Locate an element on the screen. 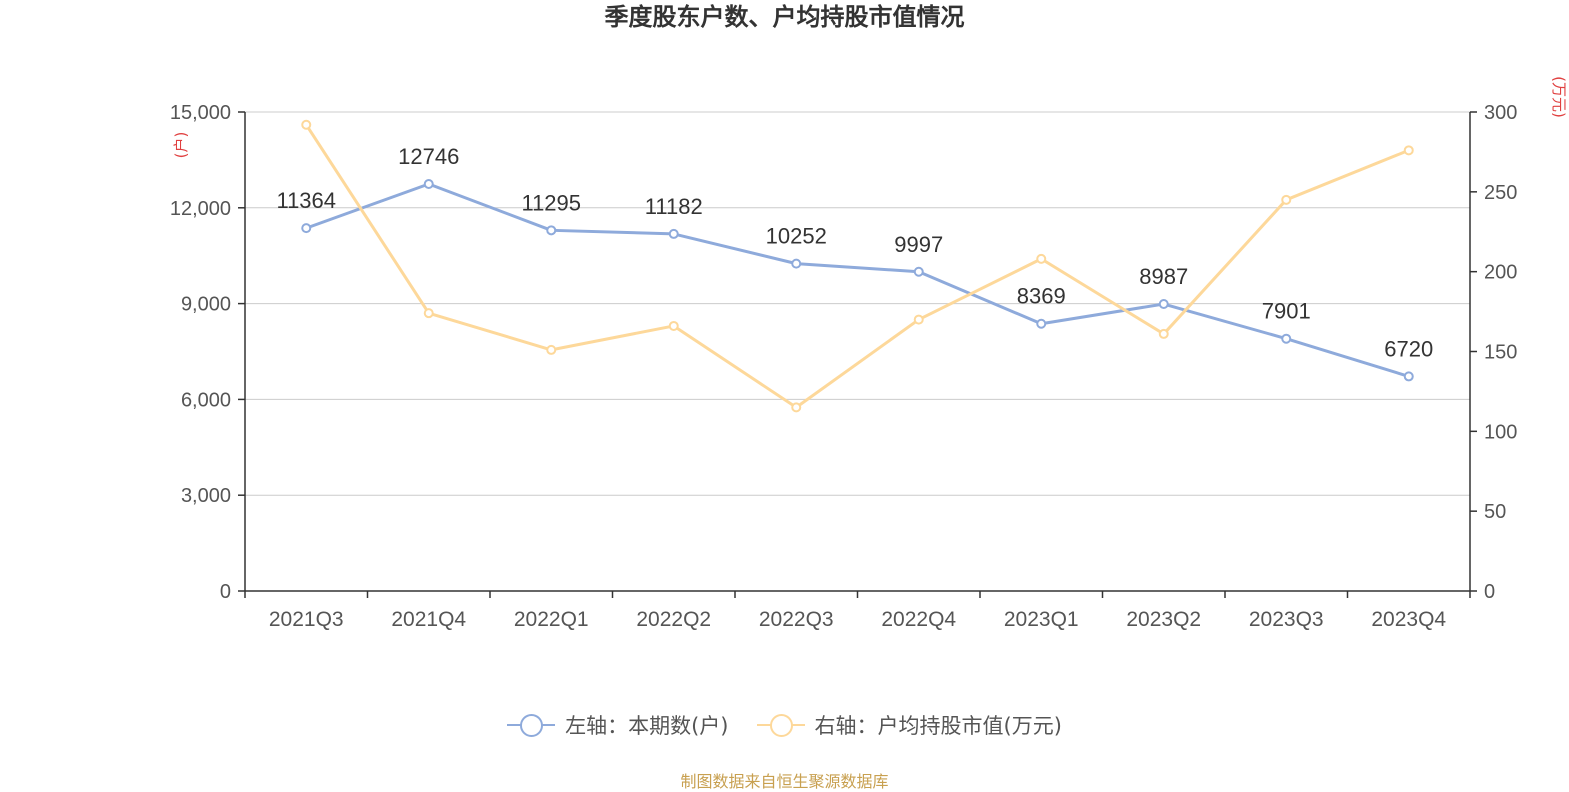 This screenshot has height=792, width=1569. x-axis-tick-label: 2022Q2 is located at coordinates (673, 619).